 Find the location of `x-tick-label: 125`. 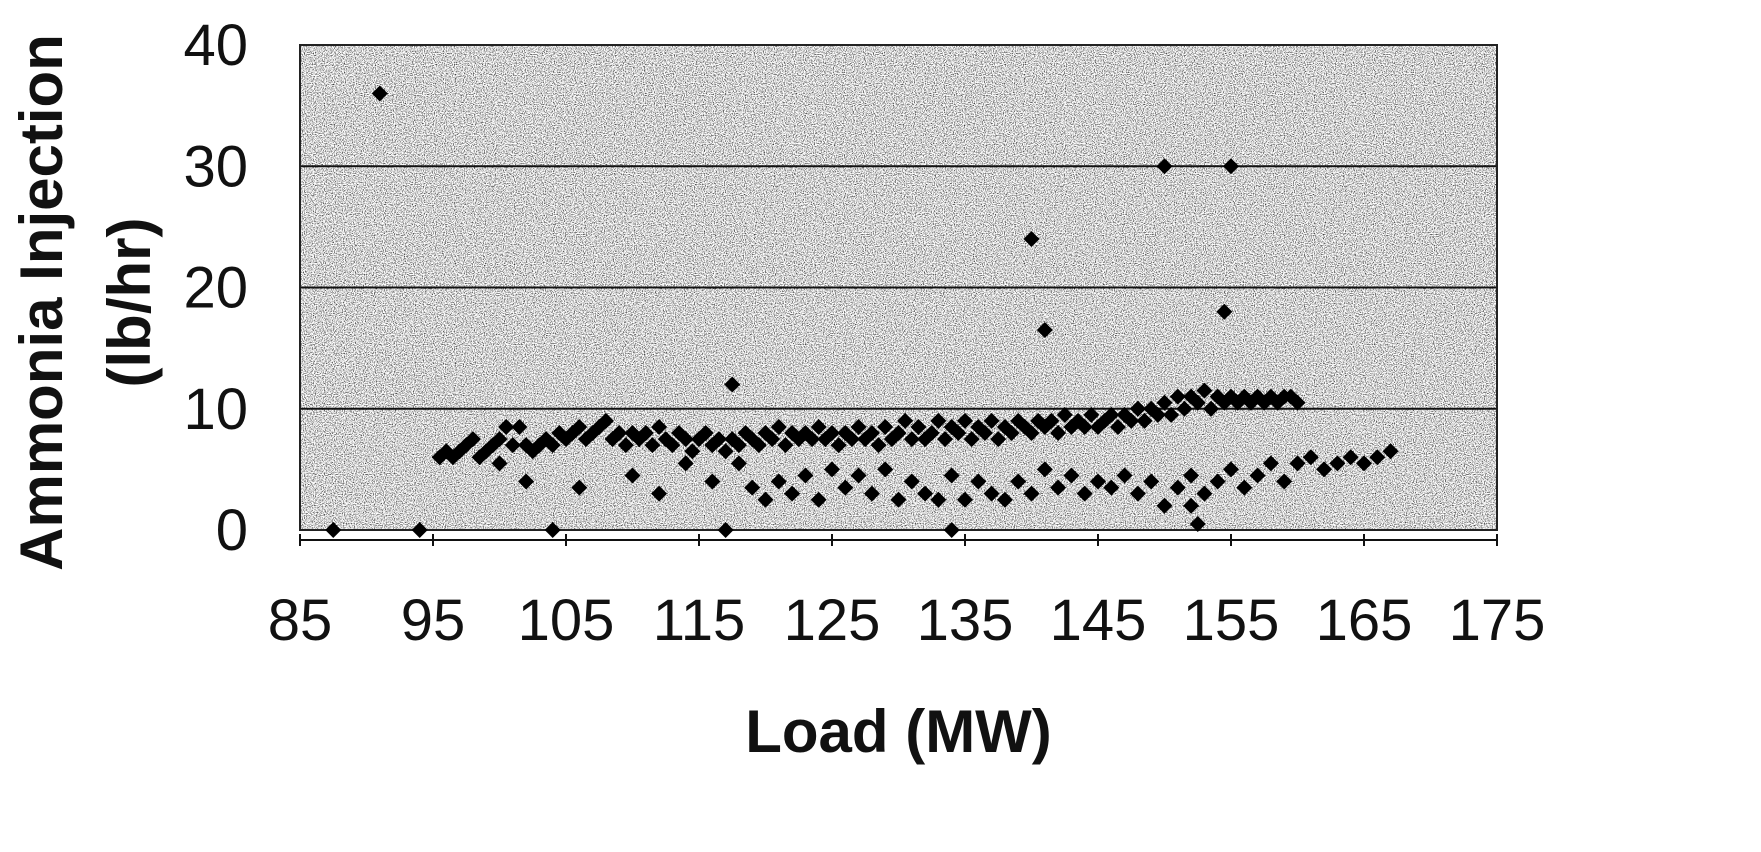

x-tick-label: 125 is located at coordinates (832, 620).